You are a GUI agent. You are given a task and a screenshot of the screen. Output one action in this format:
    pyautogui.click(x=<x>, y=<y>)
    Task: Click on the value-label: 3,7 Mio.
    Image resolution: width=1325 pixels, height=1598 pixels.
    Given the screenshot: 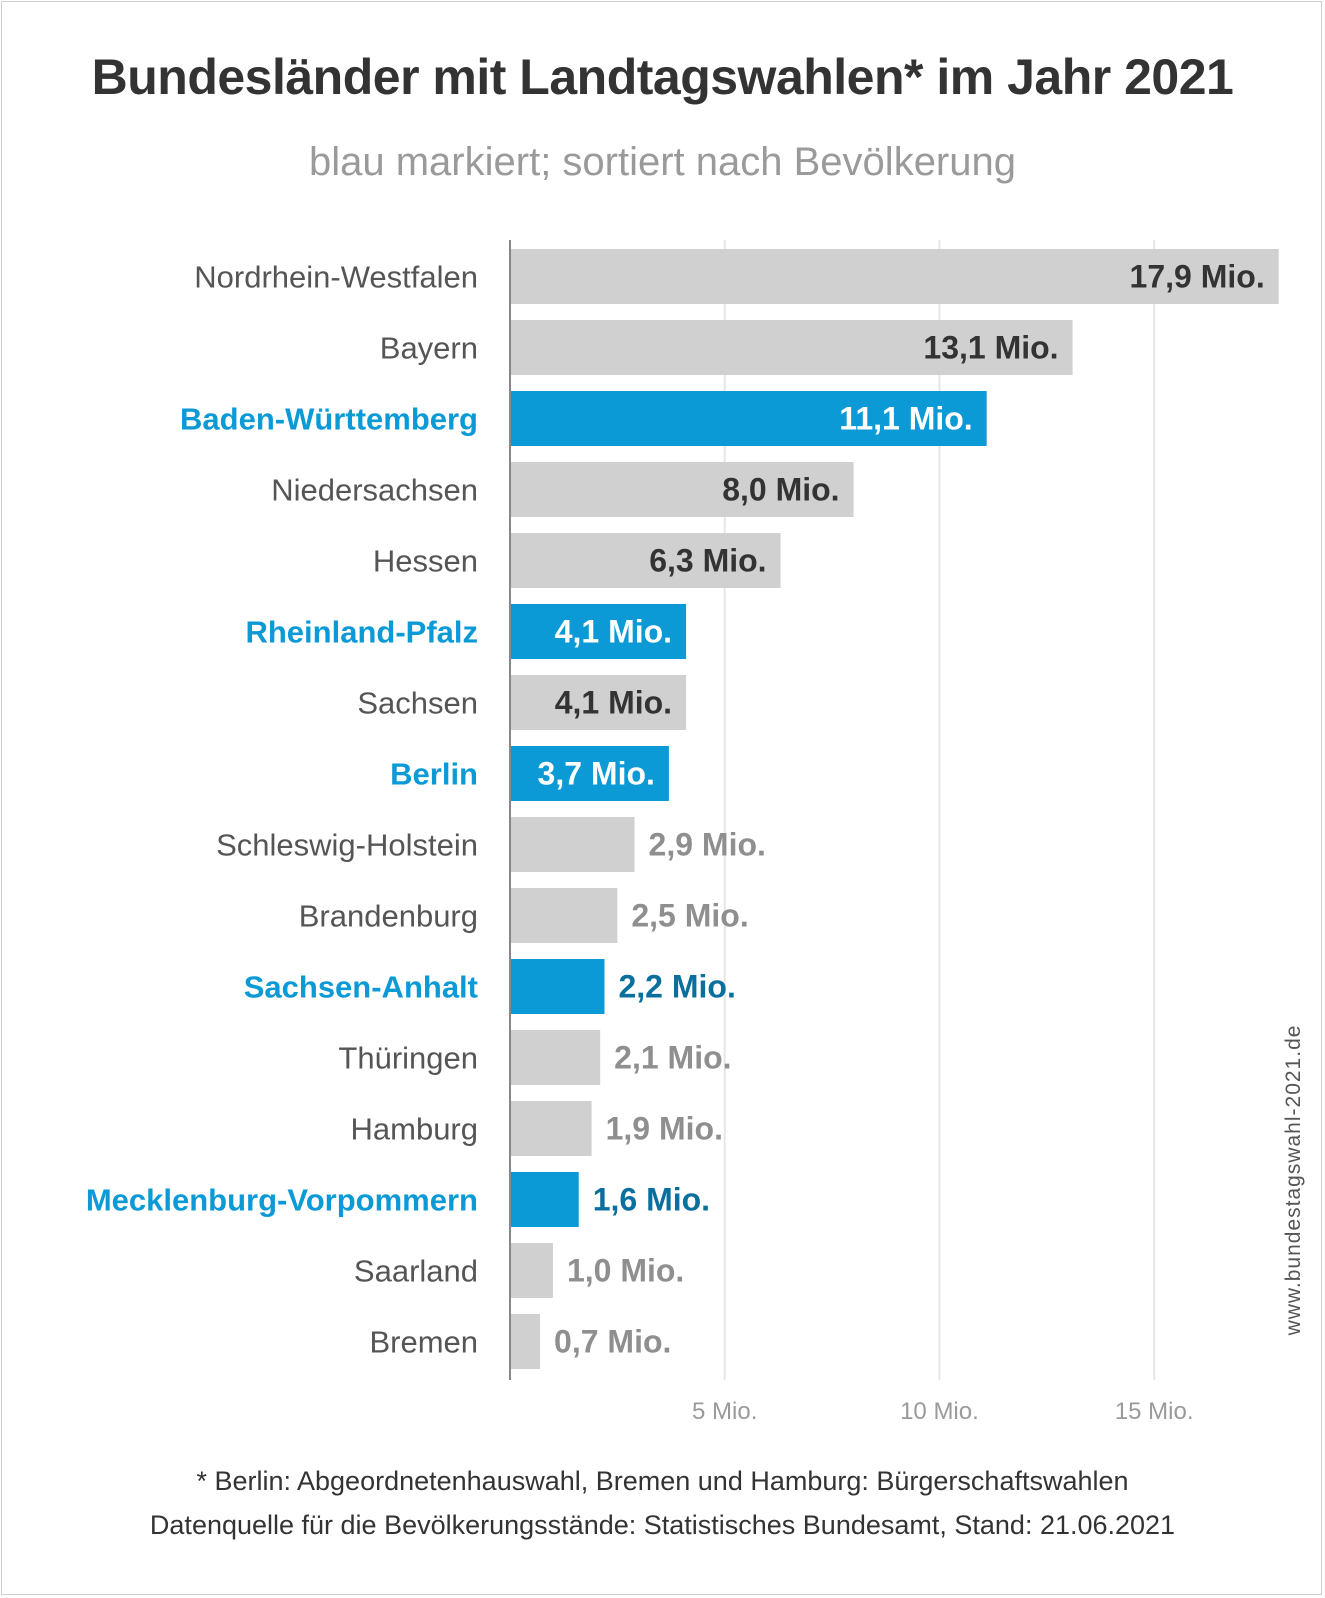 What is the action you would take?
    pyautogui.click(x=596, y=774)
    